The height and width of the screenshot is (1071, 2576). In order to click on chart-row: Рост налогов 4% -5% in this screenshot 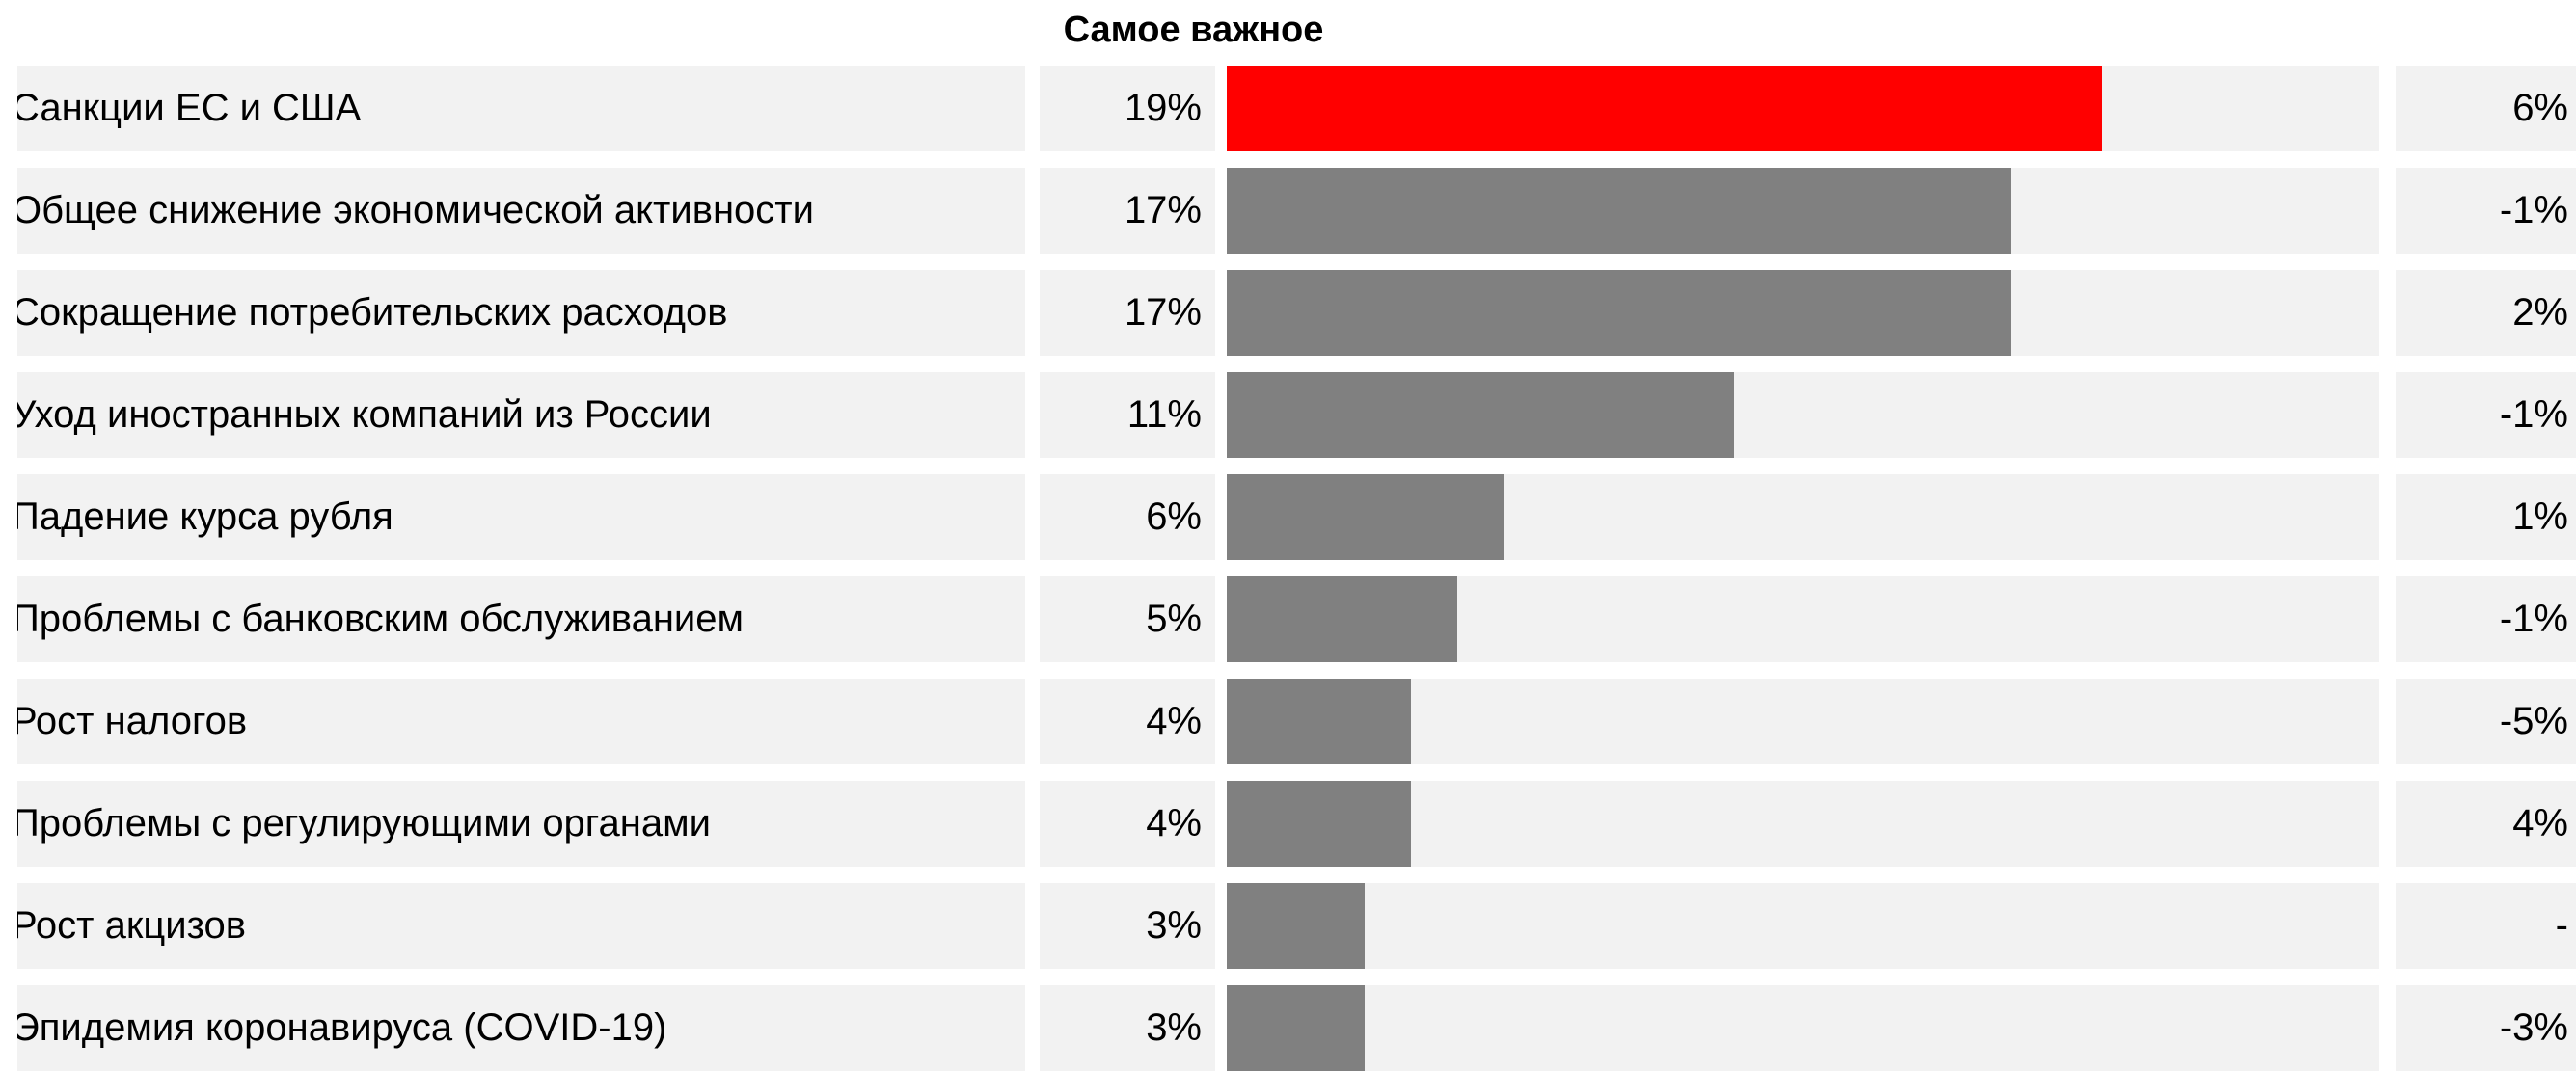, I will do `click(1288, 721)`.